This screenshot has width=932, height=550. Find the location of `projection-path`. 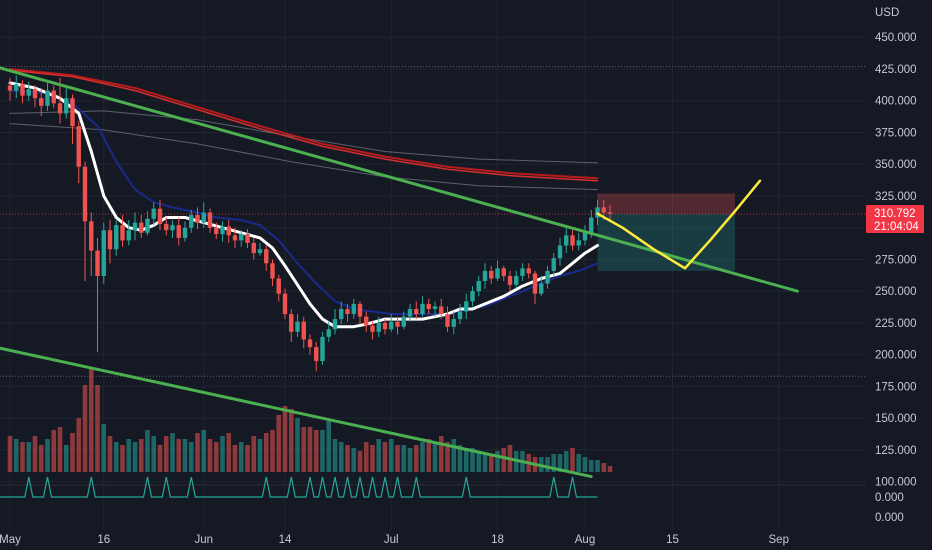

projection-path is located at coordinates (679, 224).